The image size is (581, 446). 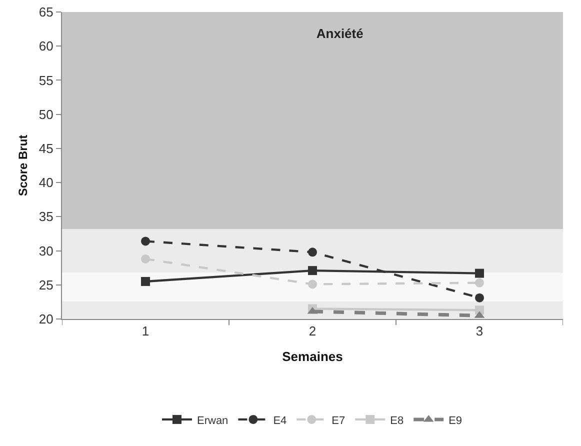 I want to click on y-tick-label: 65, so click(x=46, y=12).